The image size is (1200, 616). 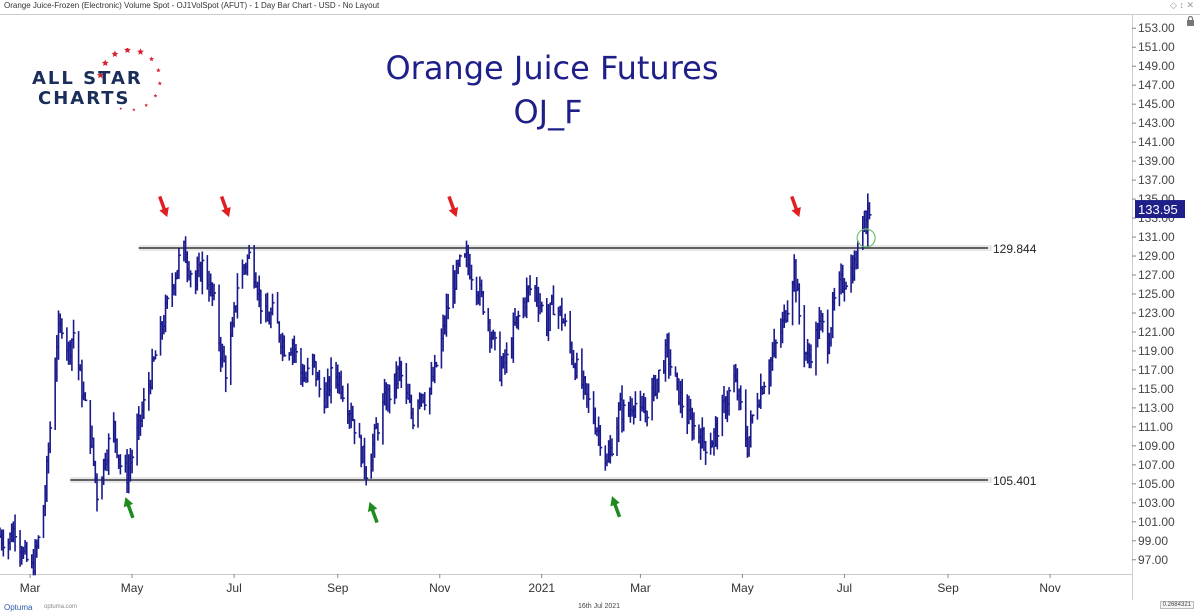 What do you see at coordinates (129, 80) in the screenshot?
I see `stars-arc-icon` at bounding box center [129, 80].